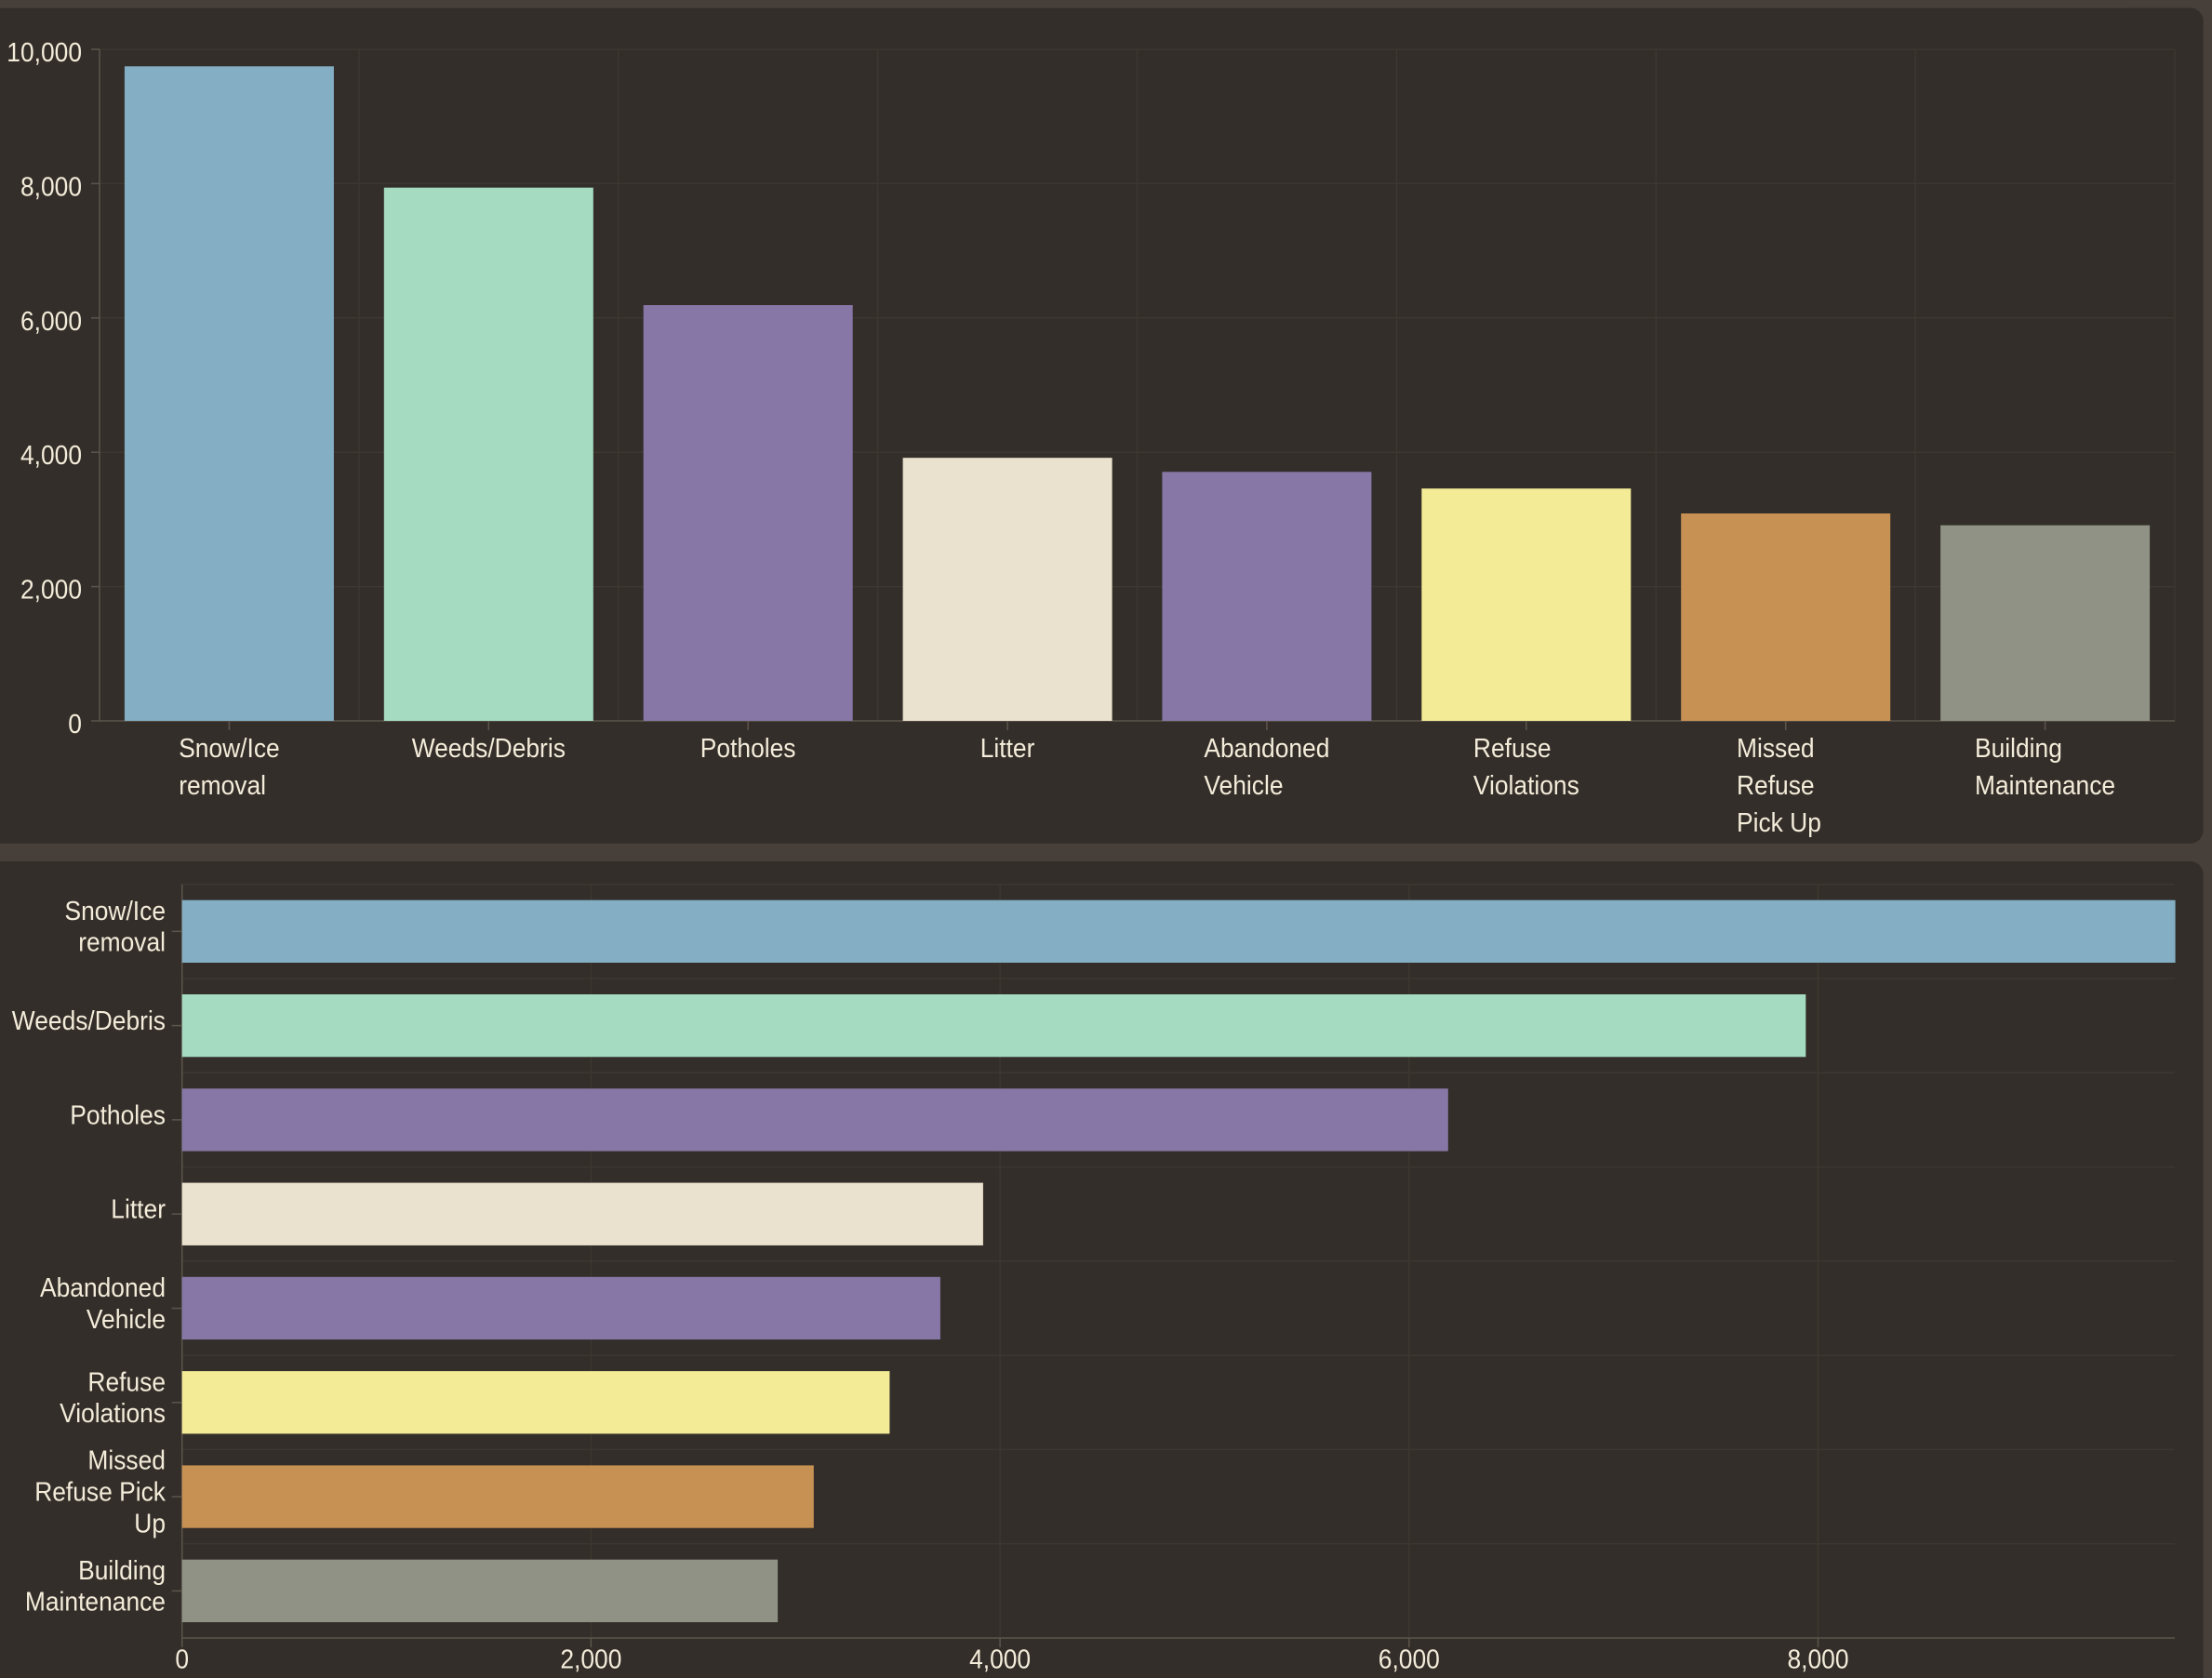 The height and width of the screenshot is (1678, 2212). Describe the element at coordinates (100, 1493) in the screenshot. I see `svg-text: Refuse Pick` at that location.